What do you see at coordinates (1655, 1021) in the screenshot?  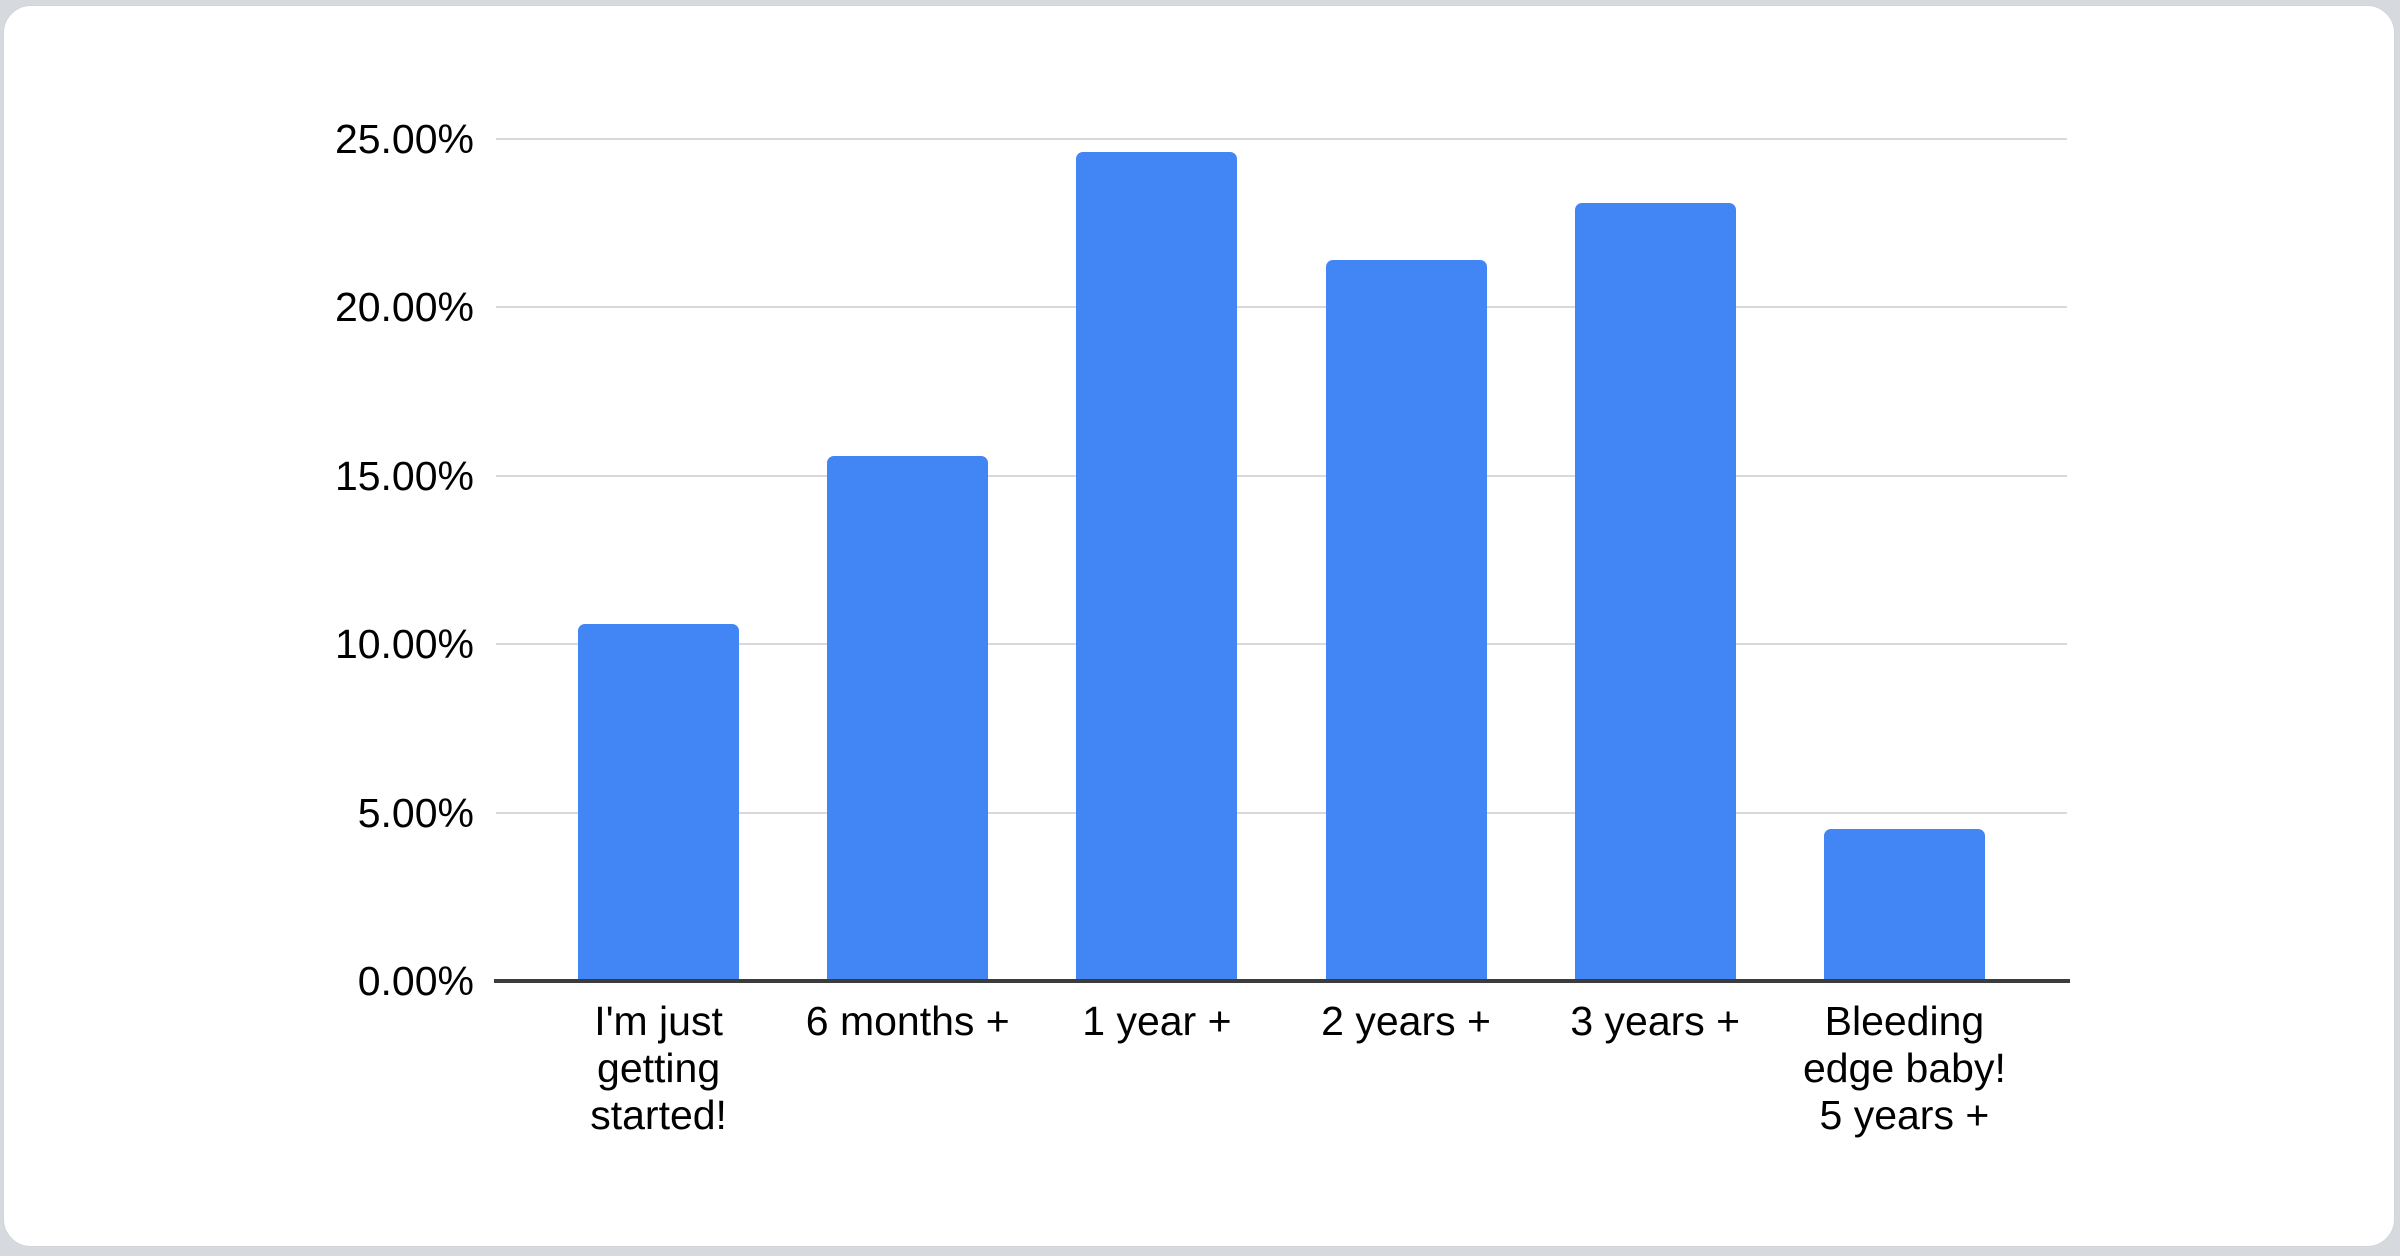 I see `x-category-label: 3 years +` at bounding box center [1655, 1021].